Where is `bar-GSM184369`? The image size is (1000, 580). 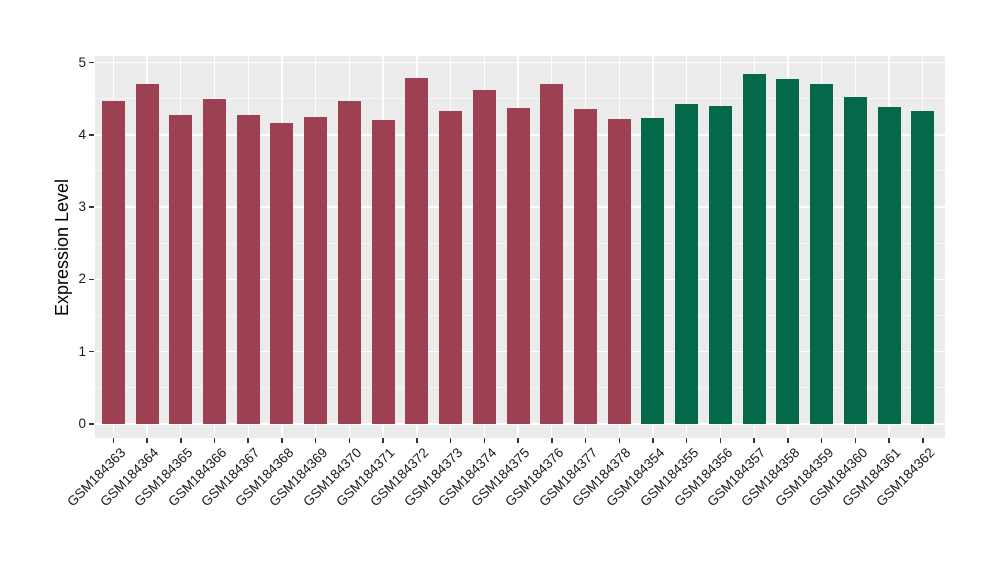
bar-GSM184369 is located at coordinates (316, 270).